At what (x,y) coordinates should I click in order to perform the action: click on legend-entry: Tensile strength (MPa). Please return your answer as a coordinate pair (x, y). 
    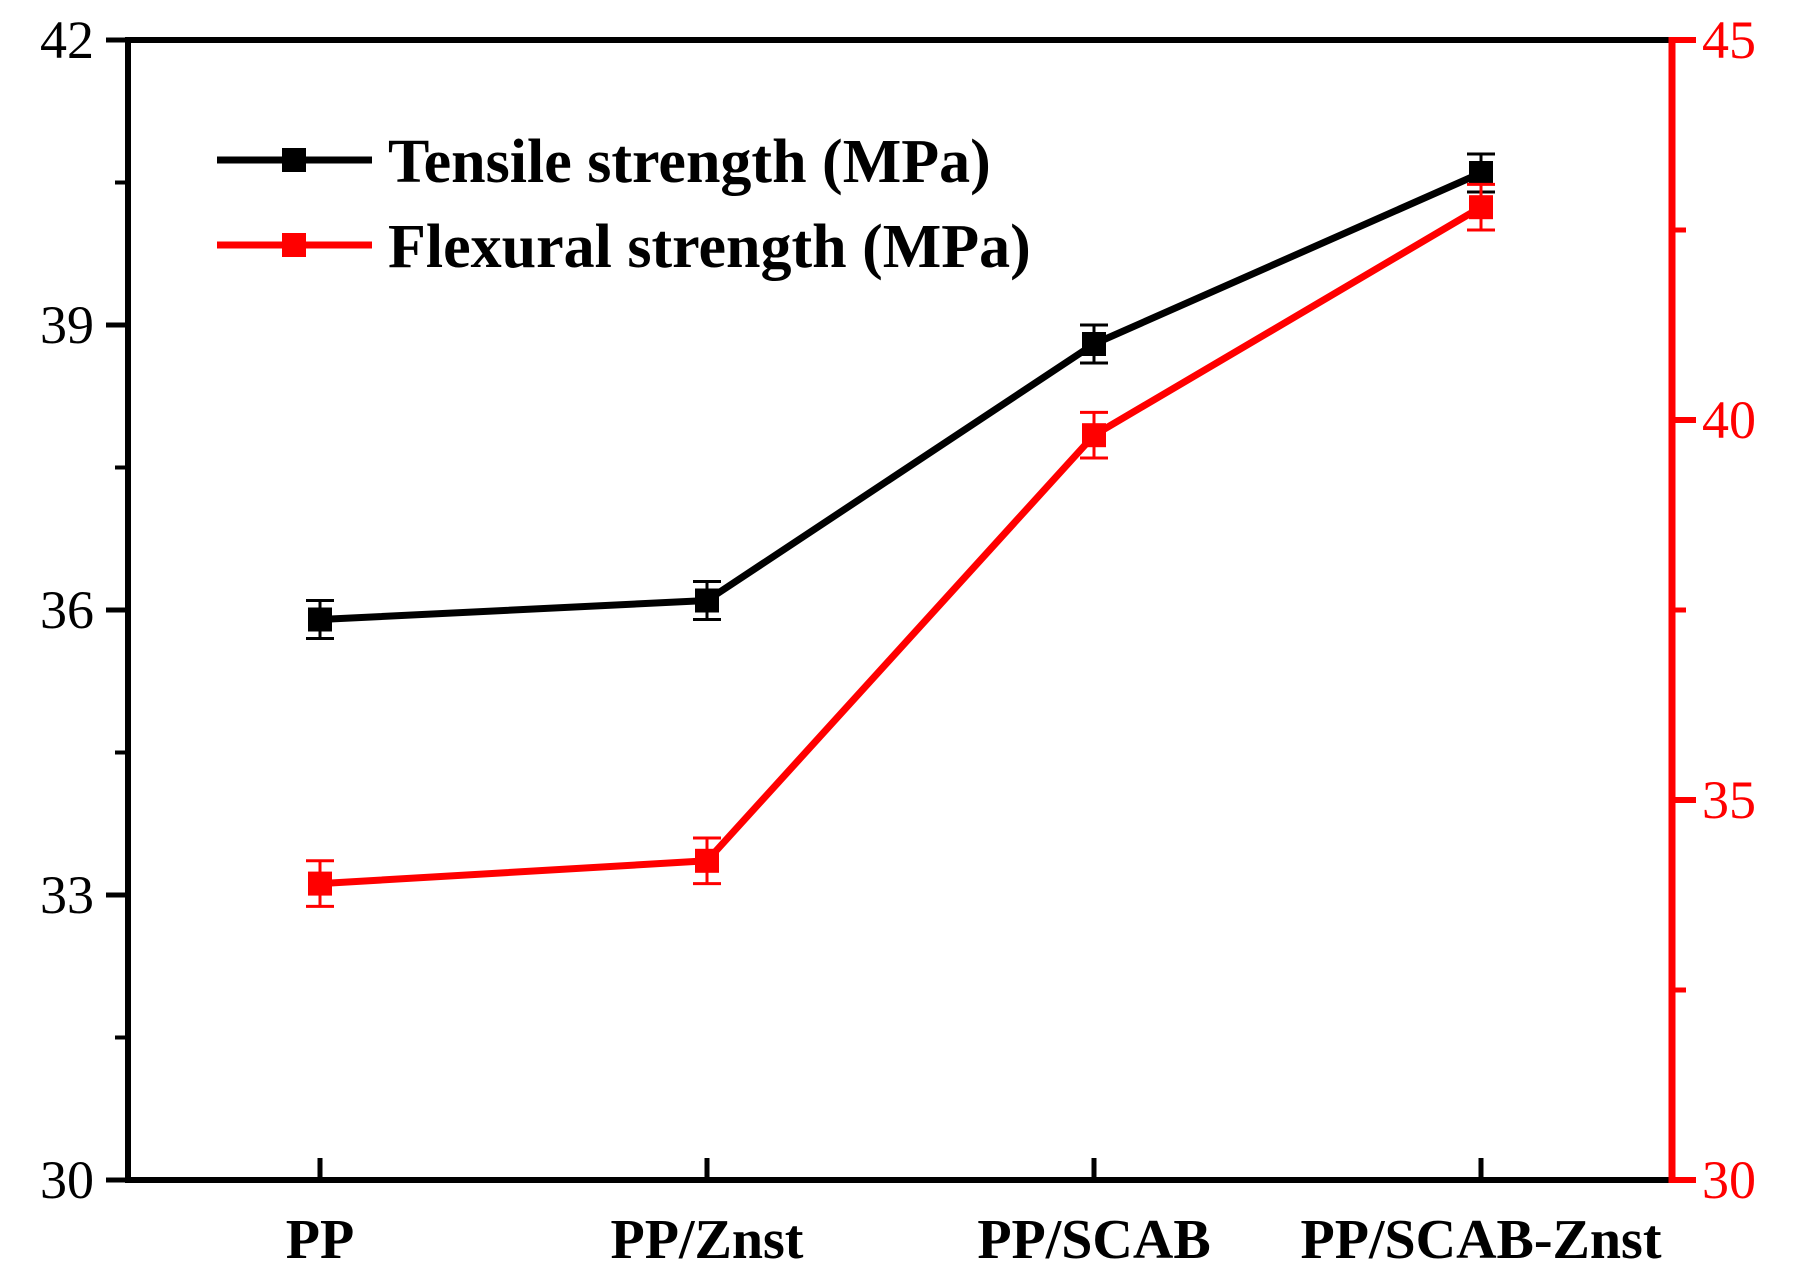
    Looking at the image, I should click on (604, 162).